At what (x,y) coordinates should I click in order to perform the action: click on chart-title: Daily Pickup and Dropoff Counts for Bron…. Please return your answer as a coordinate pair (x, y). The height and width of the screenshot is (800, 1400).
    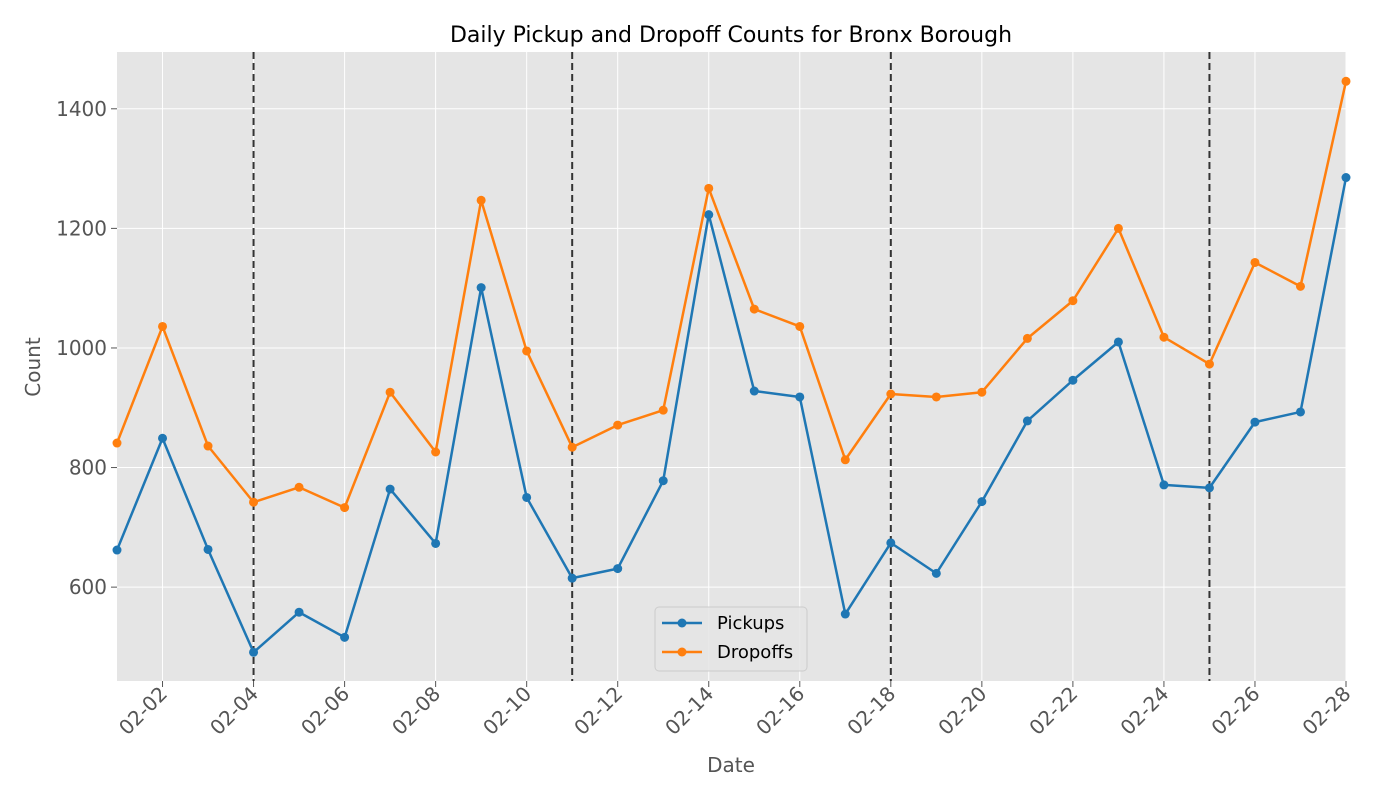
    Looking at the image, I should click on (731, 35).